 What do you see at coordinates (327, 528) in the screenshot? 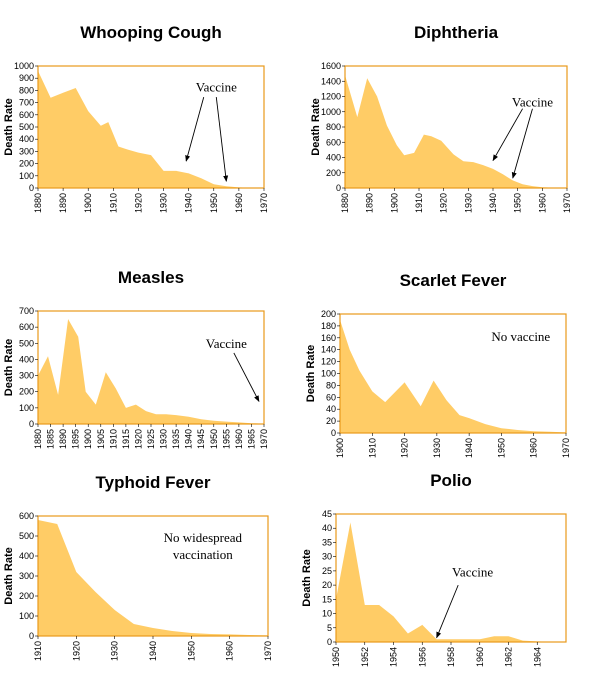
I see `y-tick-label: 40` at bounding box center [327, 528].